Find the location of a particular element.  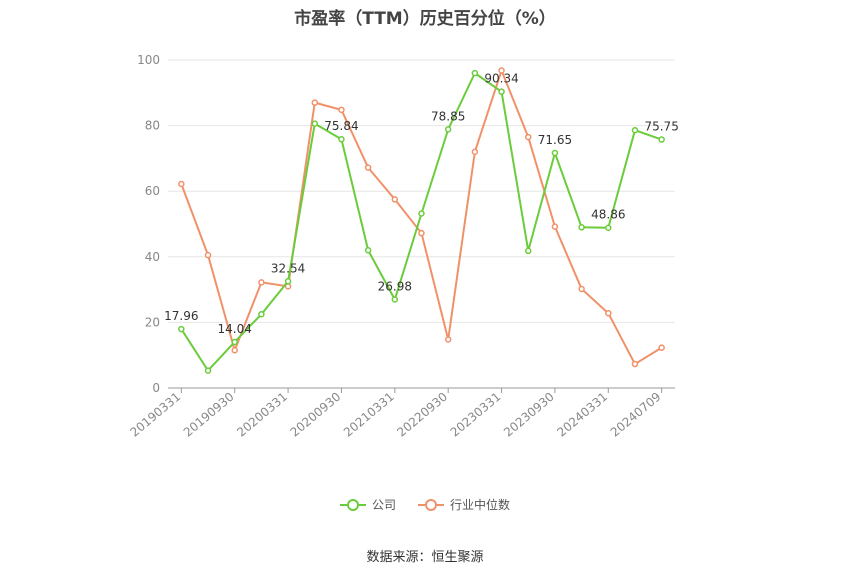

legend-industry-marker-icon is located at coordinates (431, 504).